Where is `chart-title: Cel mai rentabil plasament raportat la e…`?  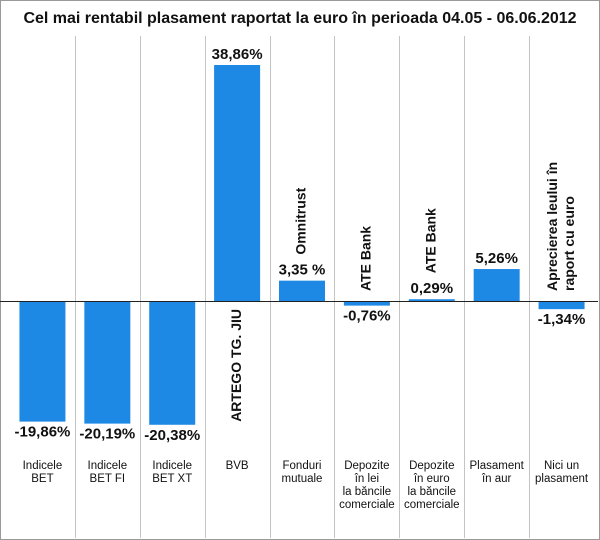
chart-title: Cel mai rentabil plasament raportat la e… is located at coordinates (300, 18).